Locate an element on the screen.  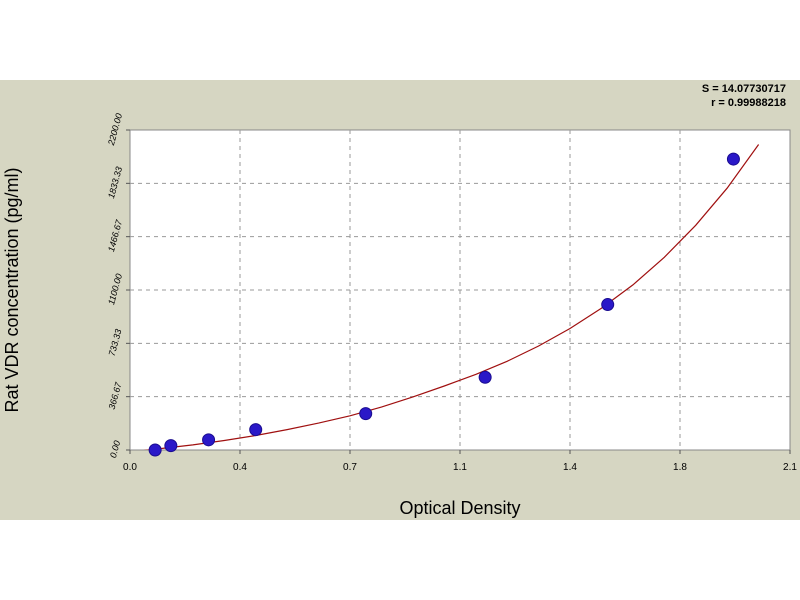
x-tick-label: 1.4 is located at coordinates (570, 467).